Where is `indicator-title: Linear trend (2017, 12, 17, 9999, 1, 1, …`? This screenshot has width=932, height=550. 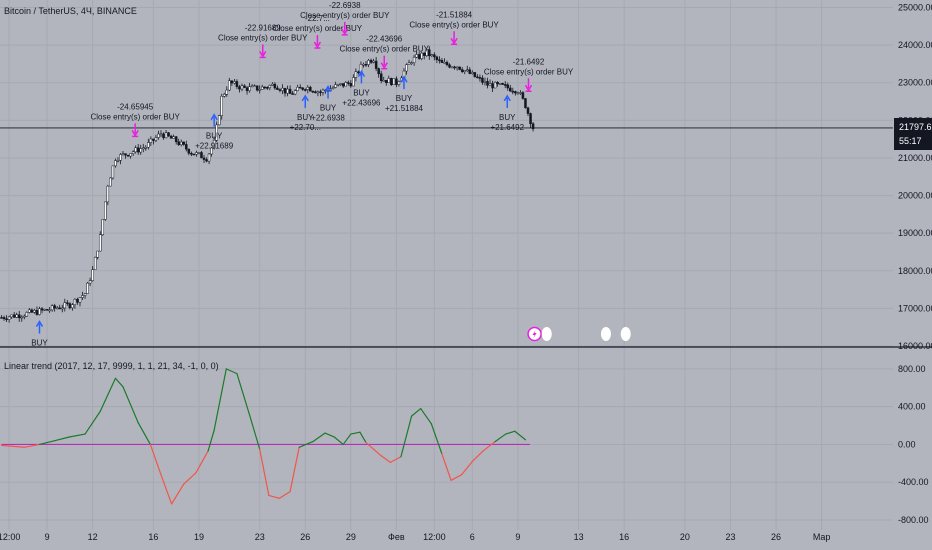 indicator-title: Linear trend (2017, 12, 17, 9999, 1, 1, … is located at coordinates (111, 366).